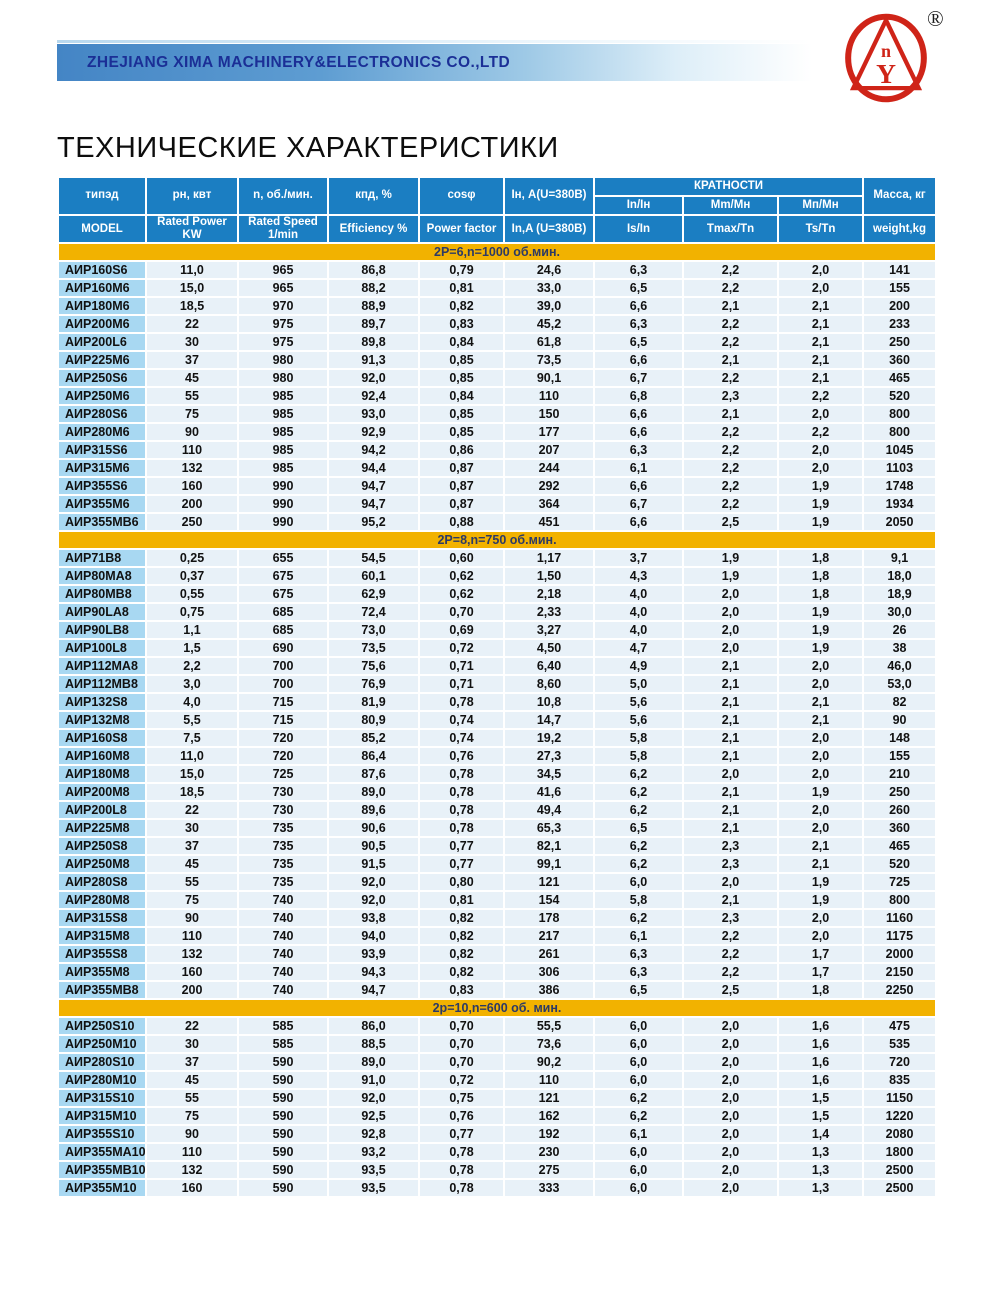  I want to click on model-cell: АИР355MA10, so click(102, 1152).